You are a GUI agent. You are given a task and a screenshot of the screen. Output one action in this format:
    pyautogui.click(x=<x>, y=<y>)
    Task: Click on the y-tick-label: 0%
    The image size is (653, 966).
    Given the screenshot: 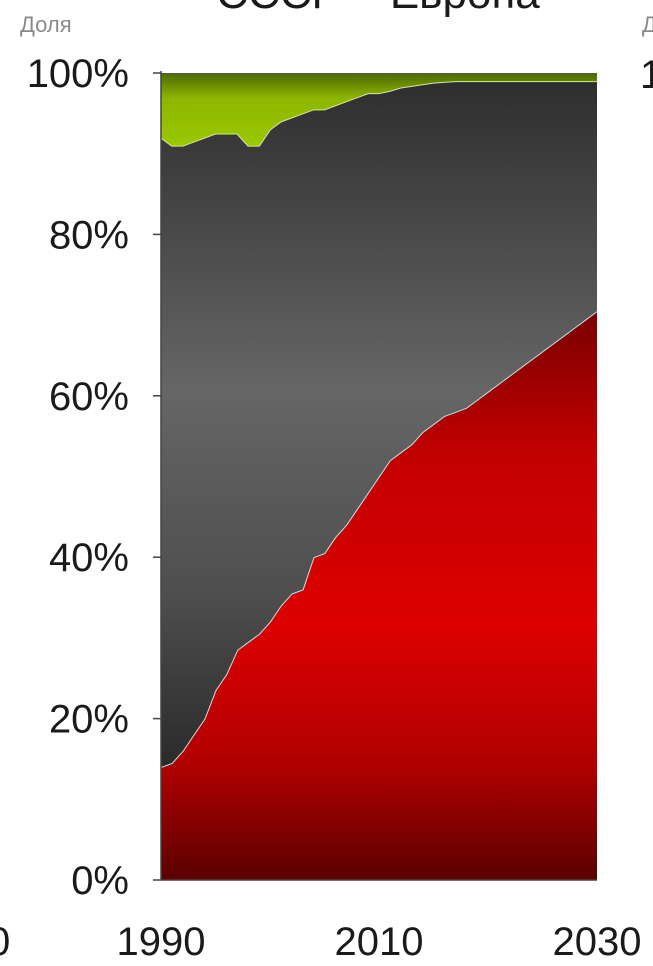 What is the action you would take?
    pyautogui.click(x=100, y=881)
    